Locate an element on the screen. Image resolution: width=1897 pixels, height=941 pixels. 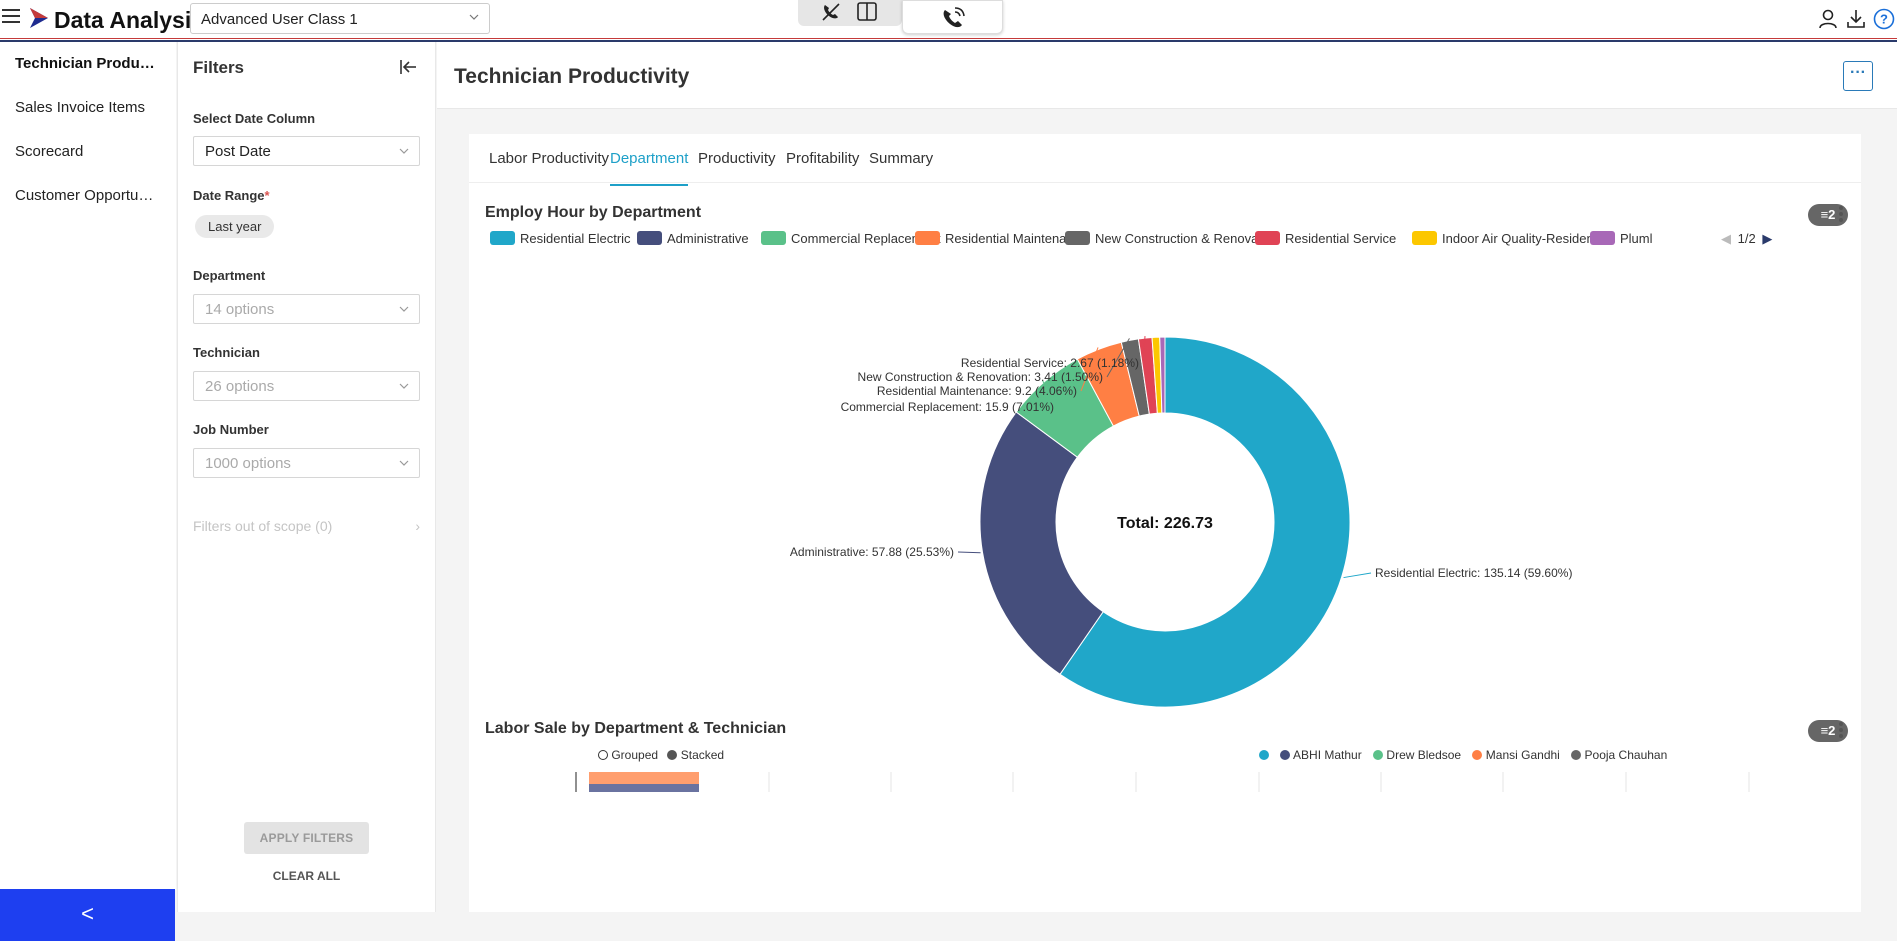
grouped-label: Grouped is located at coordinates (635, 755).